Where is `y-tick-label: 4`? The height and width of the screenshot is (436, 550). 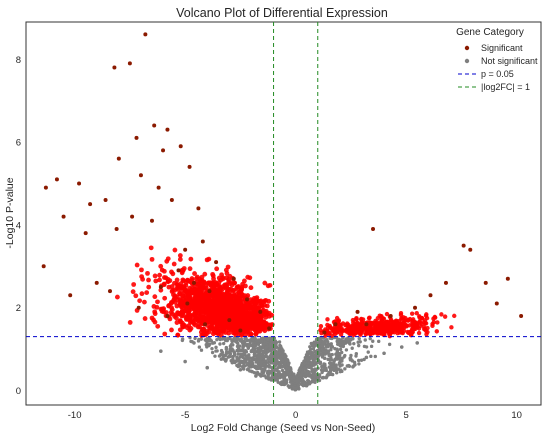
y-tick-label: 4 is located at coordinates (18, 225).